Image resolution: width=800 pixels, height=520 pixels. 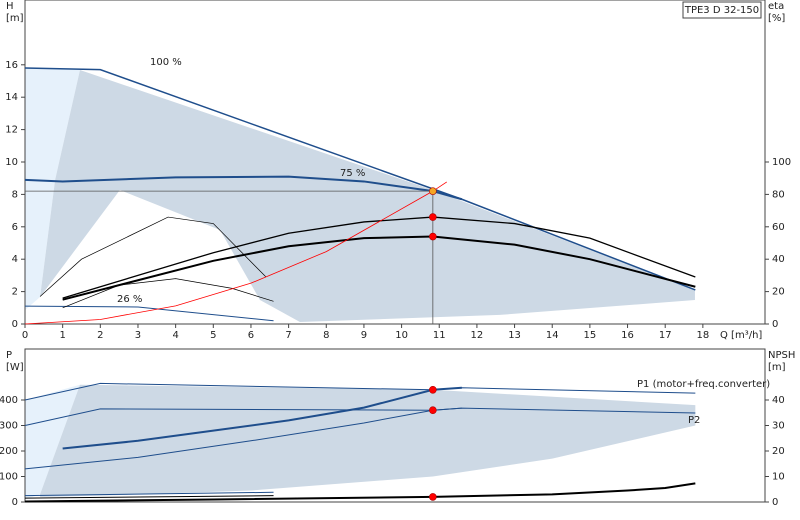 What do you see at coordinates (175, 335) in the screenshot?
I see `x-tick-label: 4` at bounding box center [175, 335].